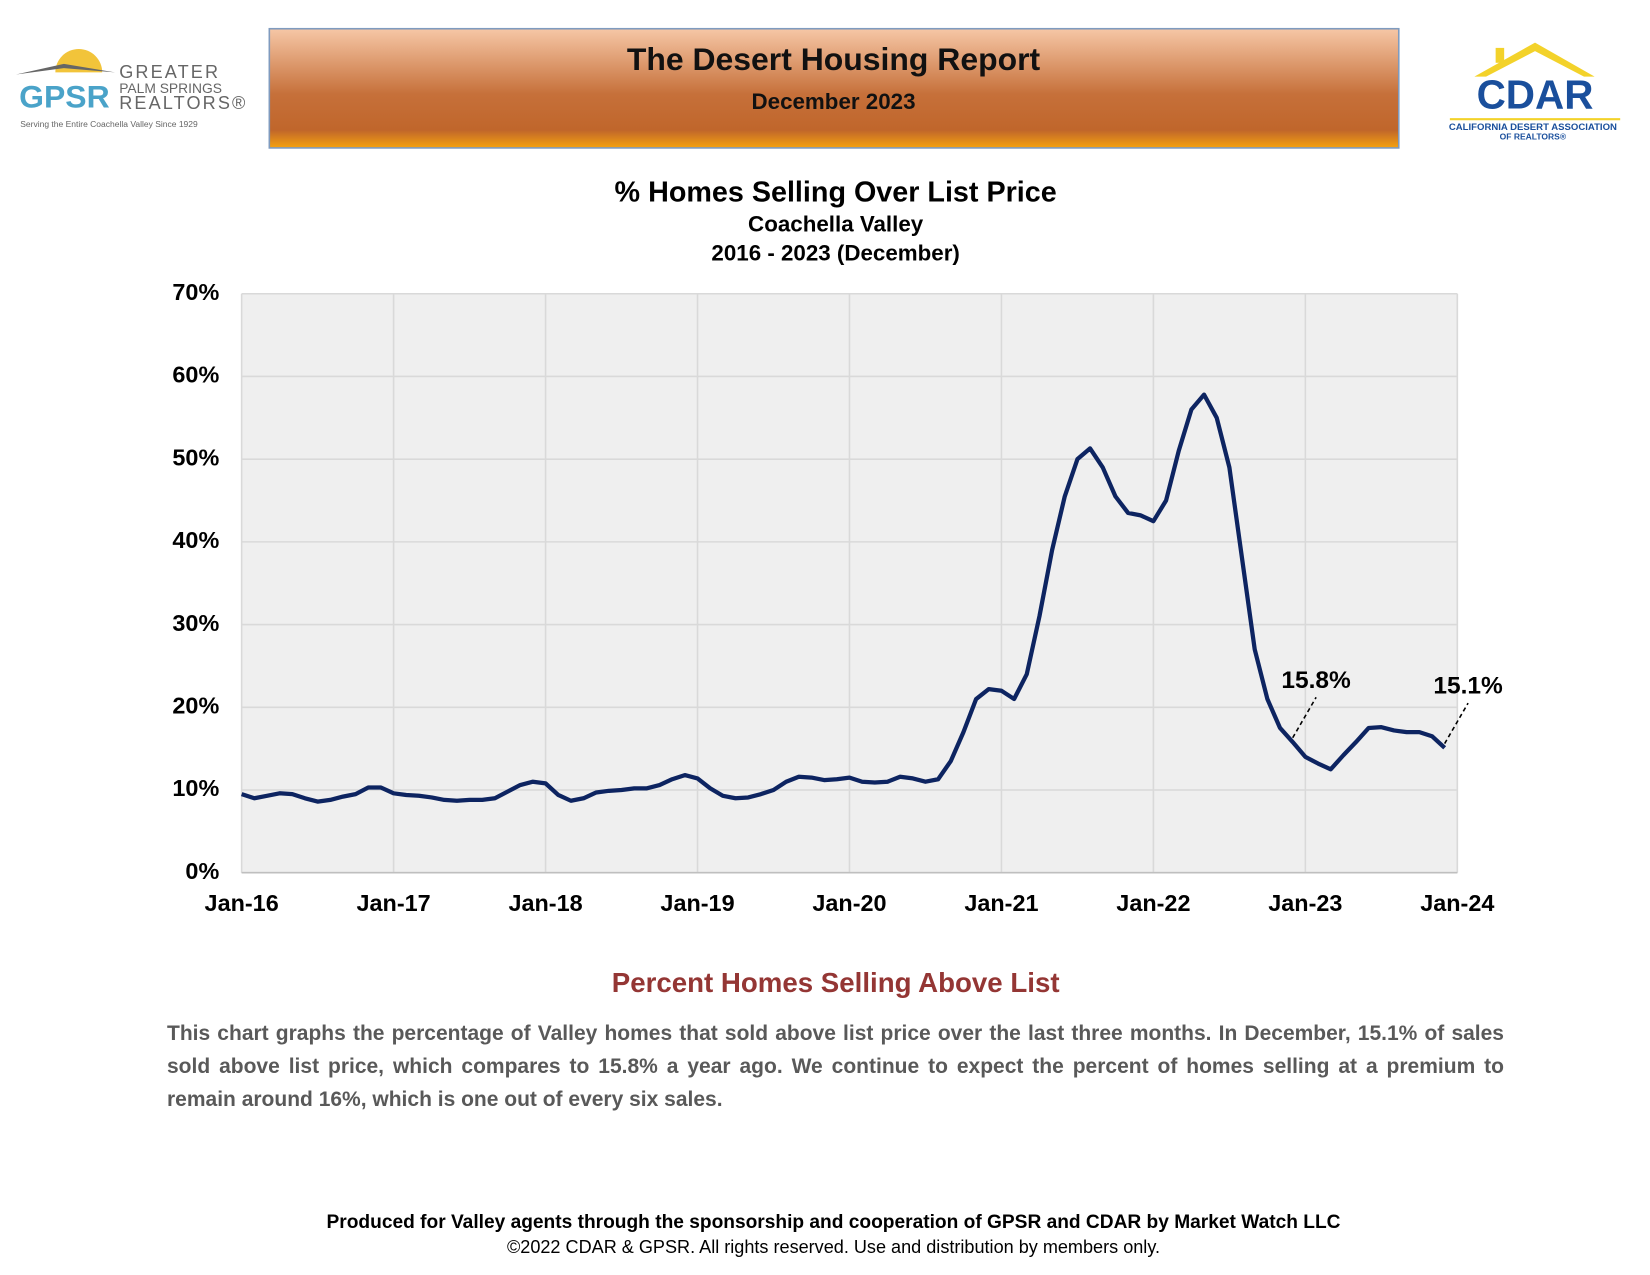 This screenshot has width=1650, height=1275. I want to click on y-tick-label: 0%, so click(202, 871).